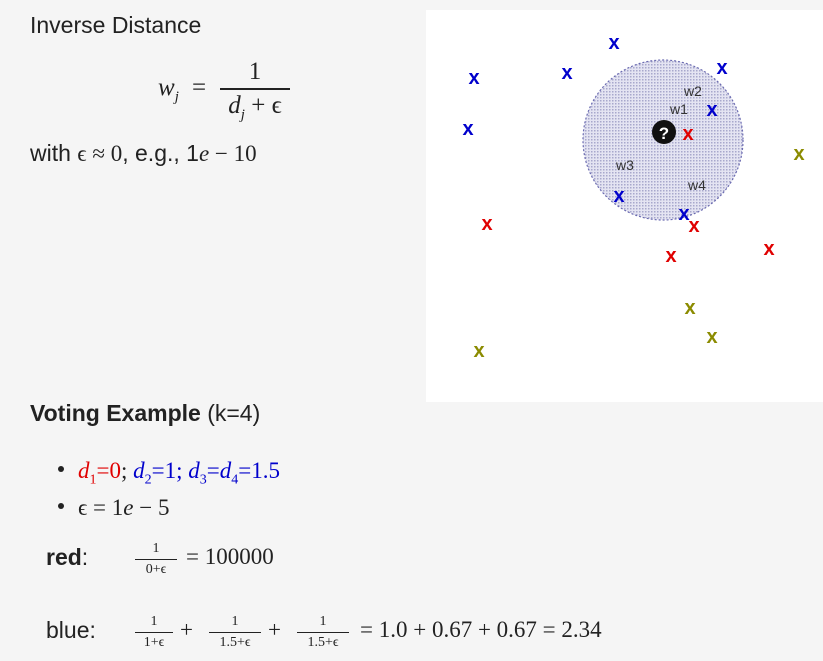 The height and width of the screenshot is (661, 823). I want to click on blue-point-2: x, so click(613, 43).